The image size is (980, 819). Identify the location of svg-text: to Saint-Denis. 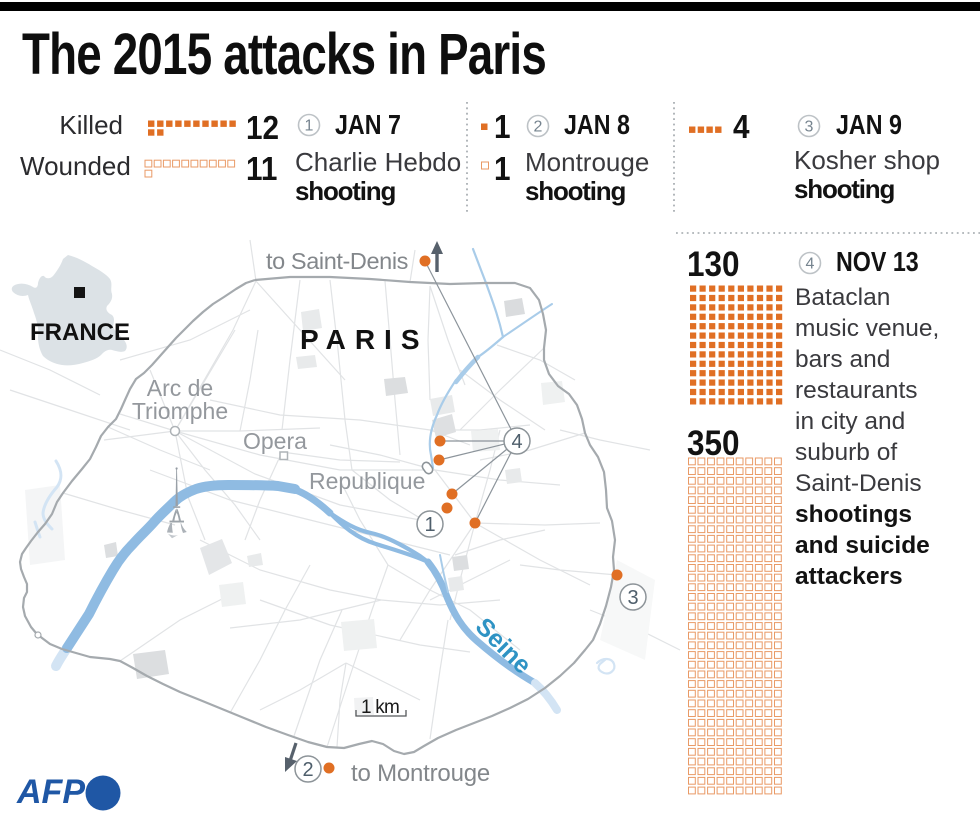
(337, 261).